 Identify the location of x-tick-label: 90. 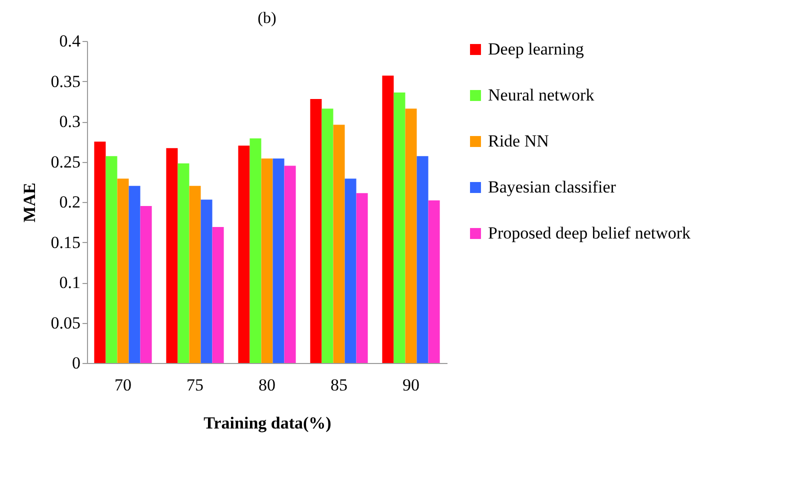
(411, 385).